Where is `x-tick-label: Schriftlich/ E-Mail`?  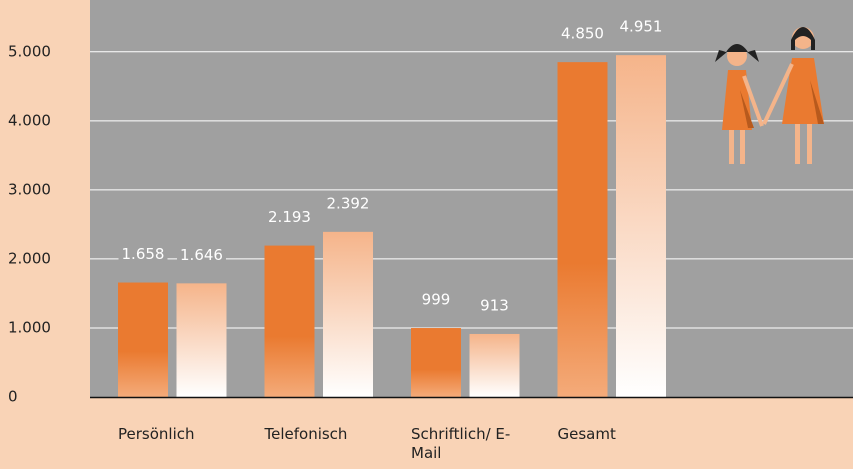
x-tick-label: Schriftlich/ E-Mail is located at coordinates (461, 443).